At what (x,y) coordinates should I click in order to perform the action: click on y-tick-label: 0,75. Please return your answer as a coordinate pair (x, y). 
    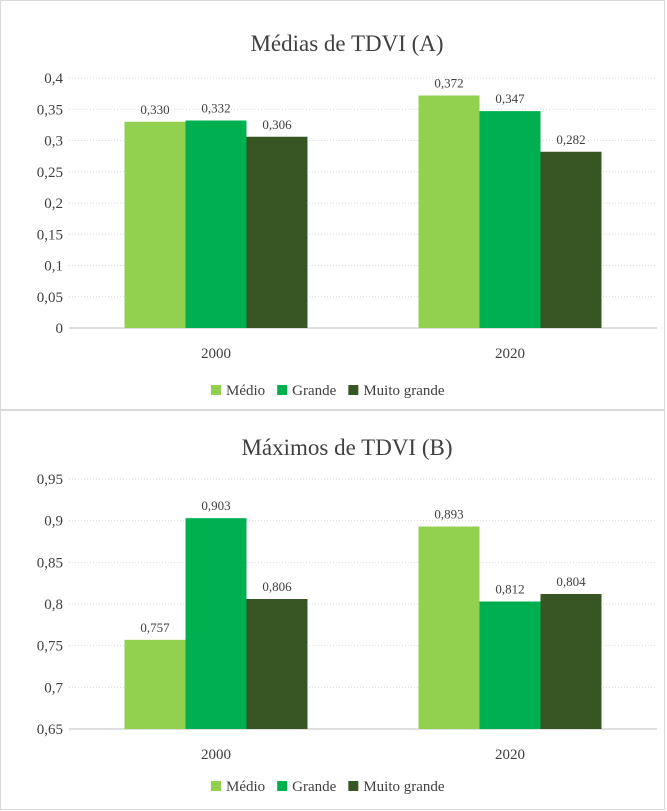
    Looking at the image, I should click on (50, 647).